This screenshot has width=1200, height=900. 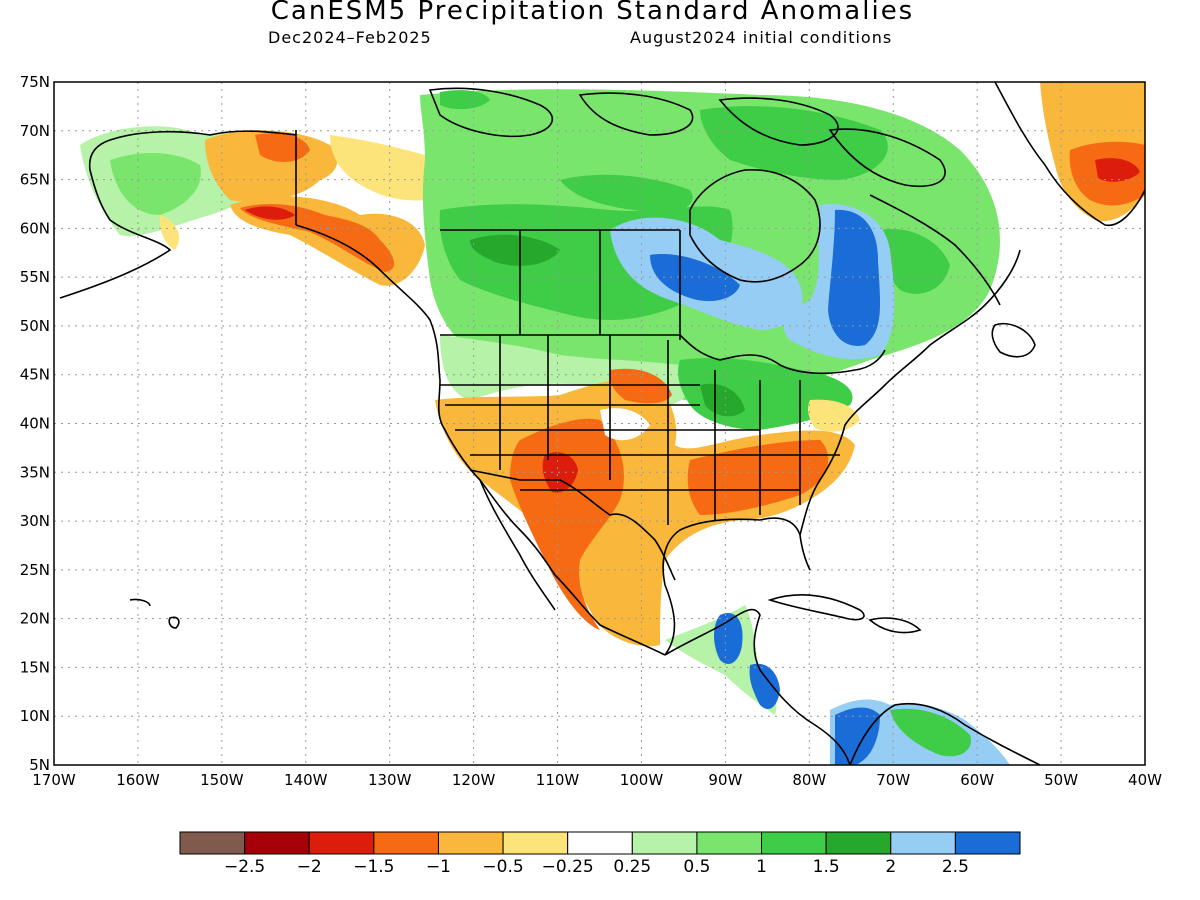 I want to click on forecast-period: Dec2024–Feb2025, so click(x=350, y=37).